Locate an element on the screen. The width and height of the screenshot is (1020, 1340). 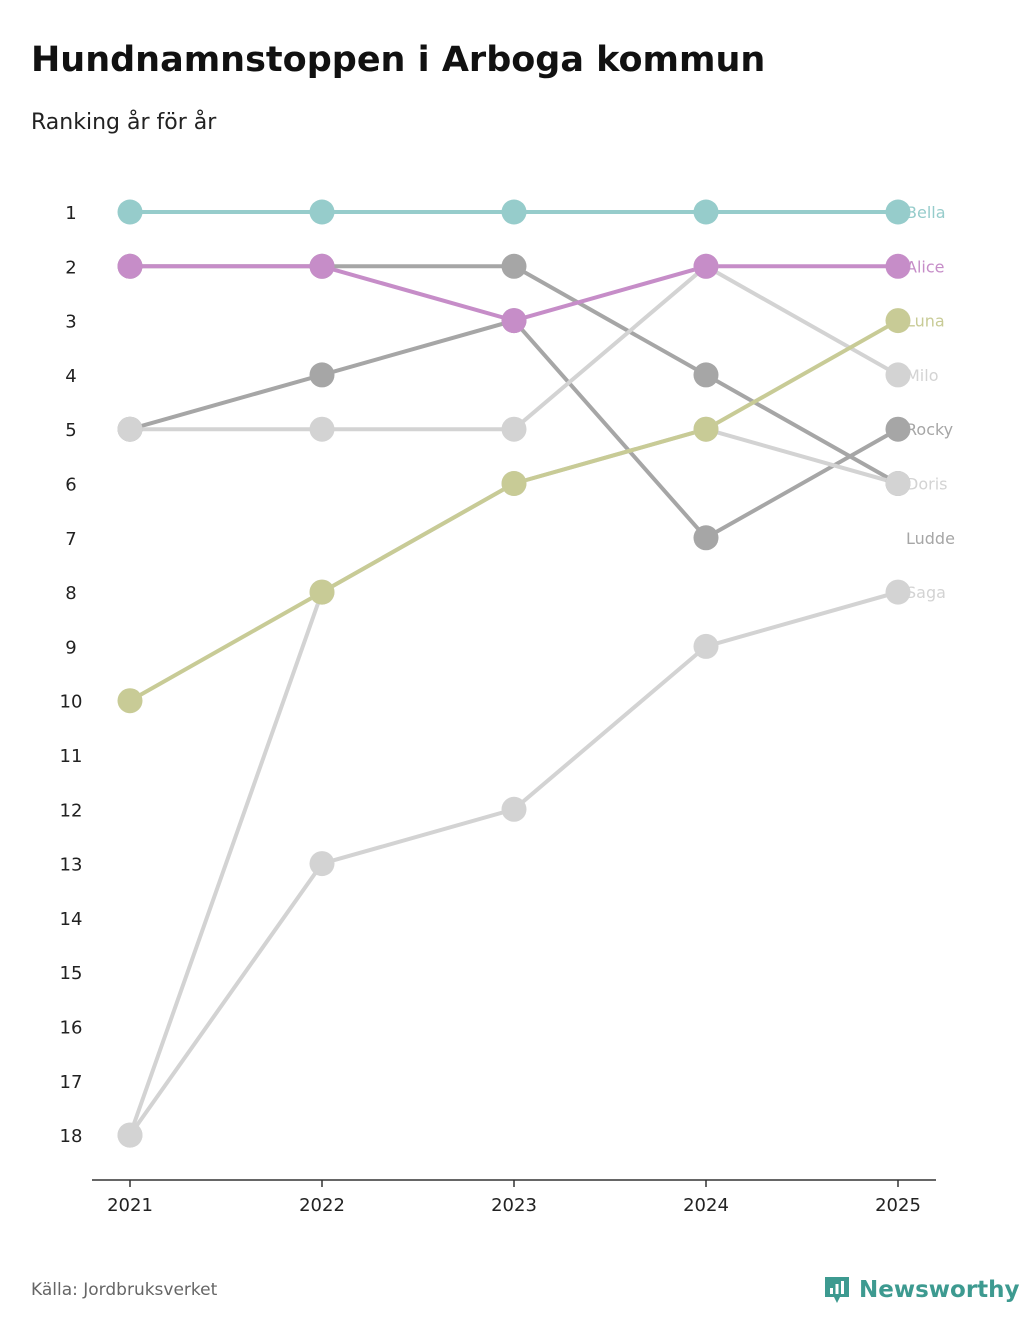
point-alice-2021 is located at coordinates (130, 266).